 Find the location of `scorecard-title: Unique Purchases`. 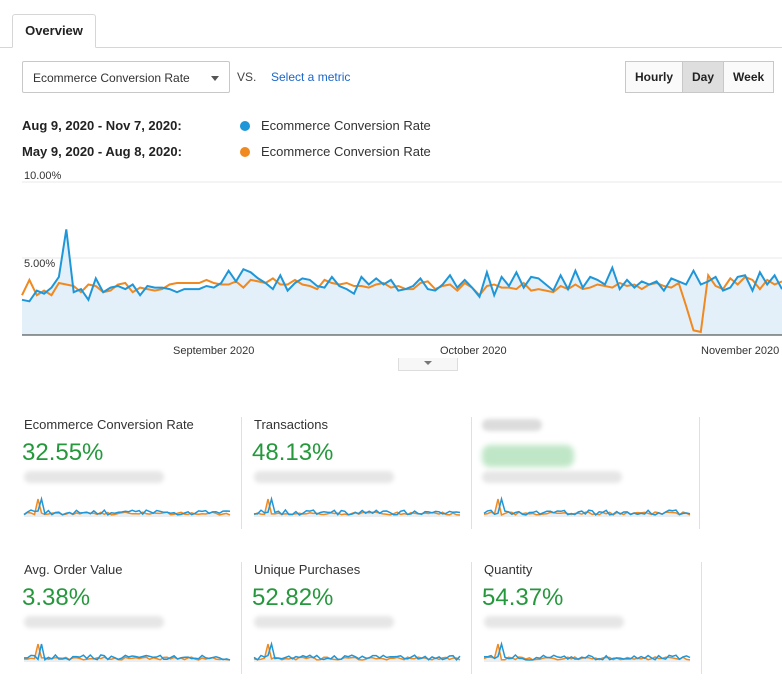

scorecard-title: Unique Purchases is located at coordinates (307, 569).